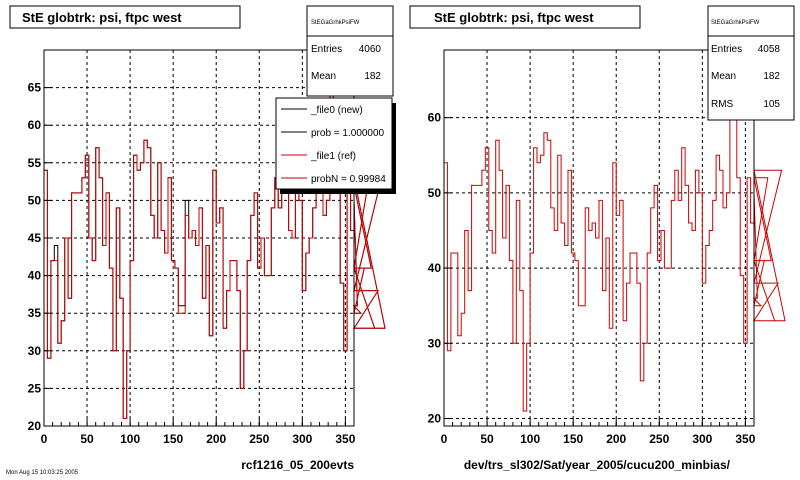  Describe the element at coordinates (333, 156) in the screenshot. I see `legend-entry-2: _file1 (ref)` at that location.